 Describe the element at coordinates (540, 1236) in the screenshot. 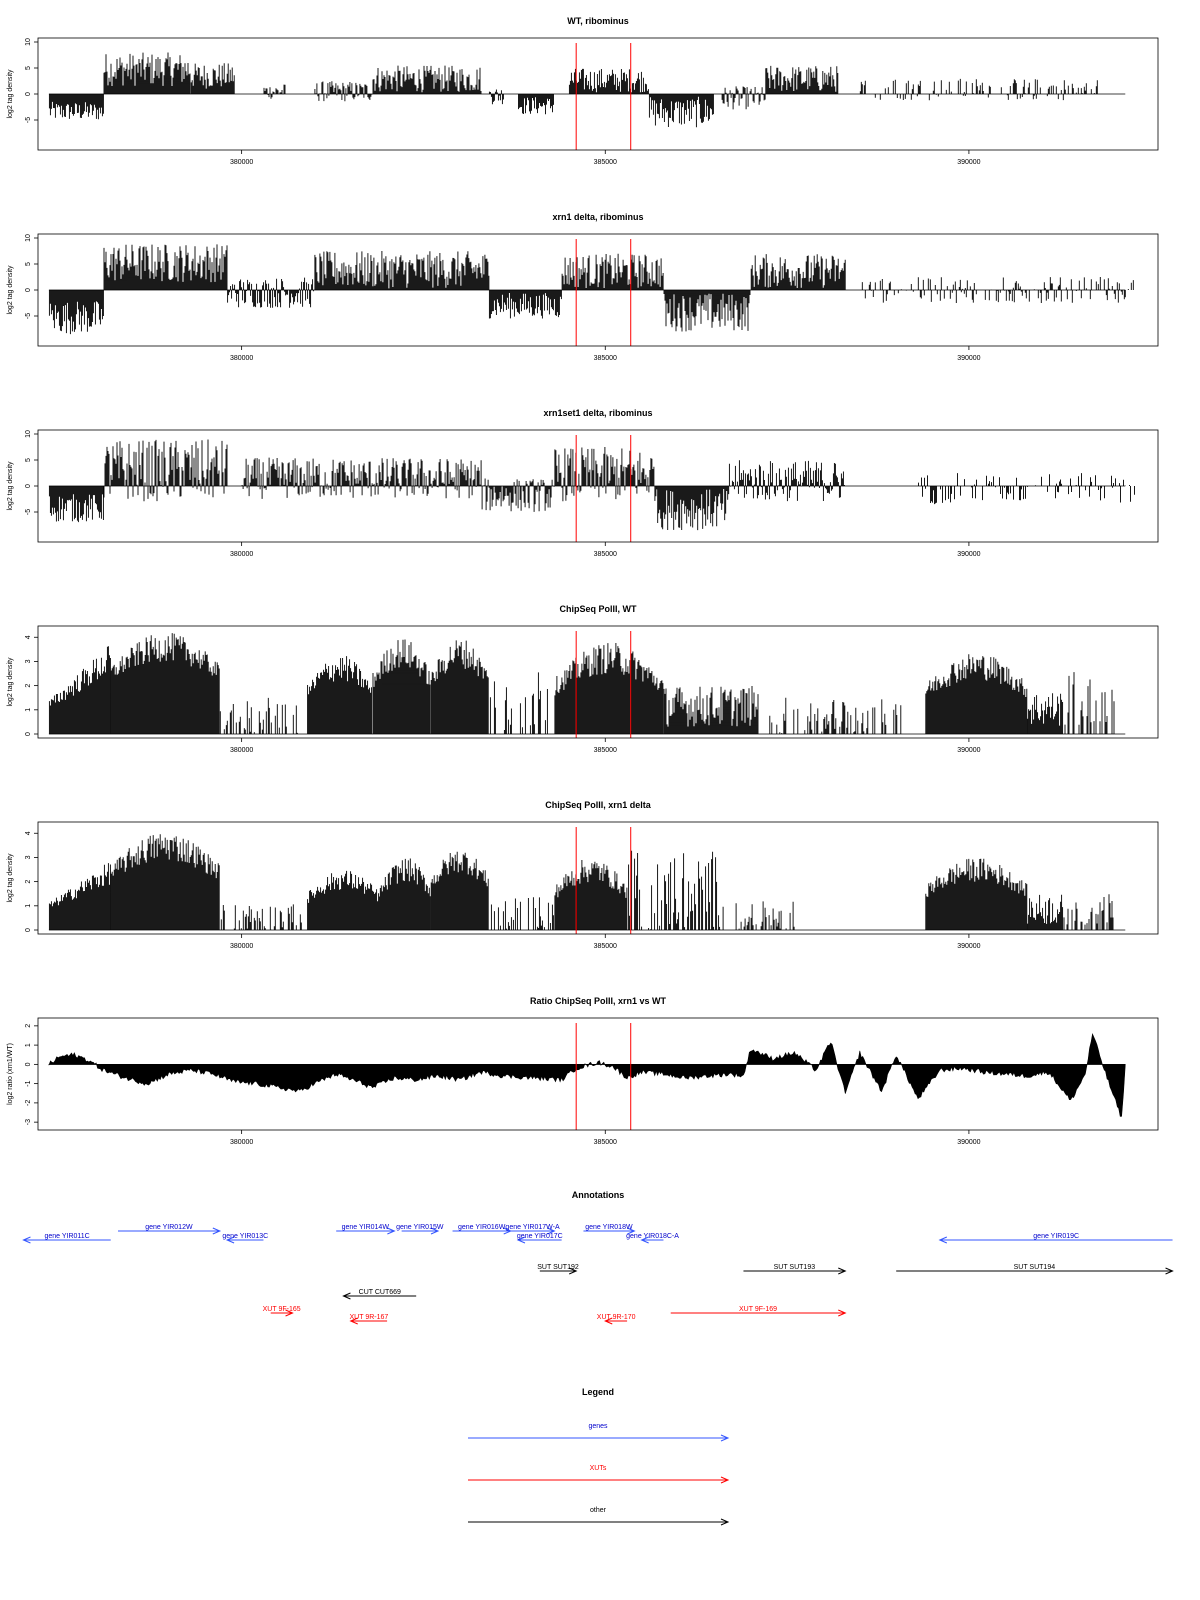

I see `annotation-label: gene YIR017C` at that location.